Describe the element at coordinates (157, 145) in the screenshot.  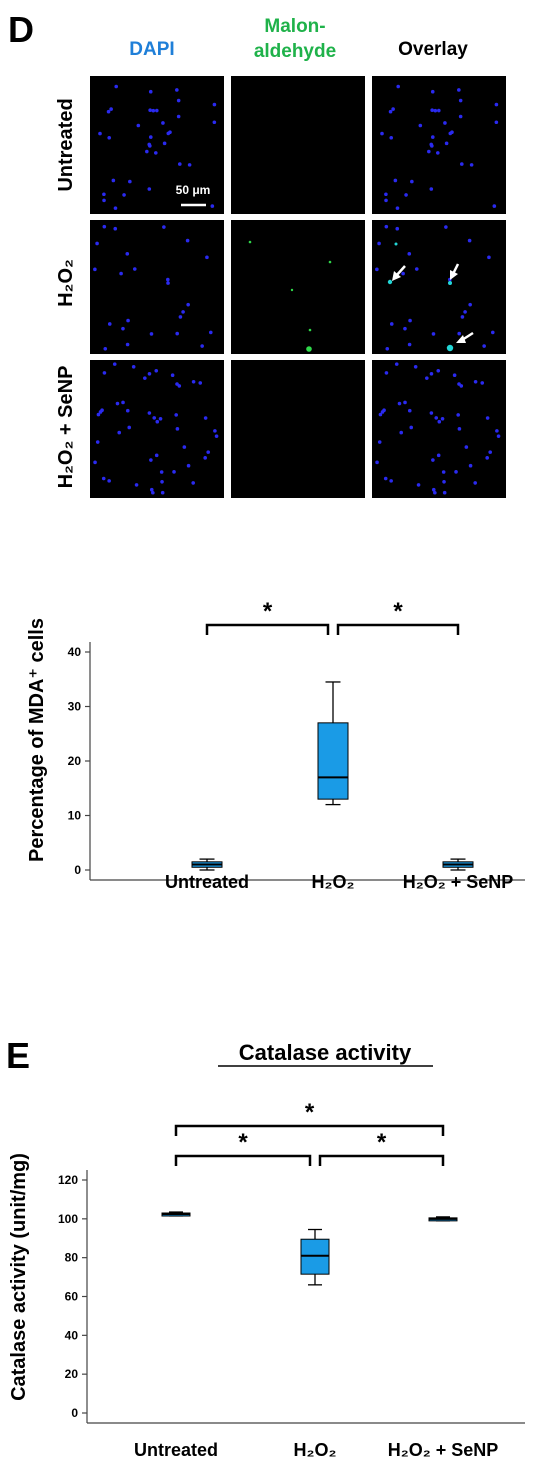
I see `image-untreated-dapi` at that location.